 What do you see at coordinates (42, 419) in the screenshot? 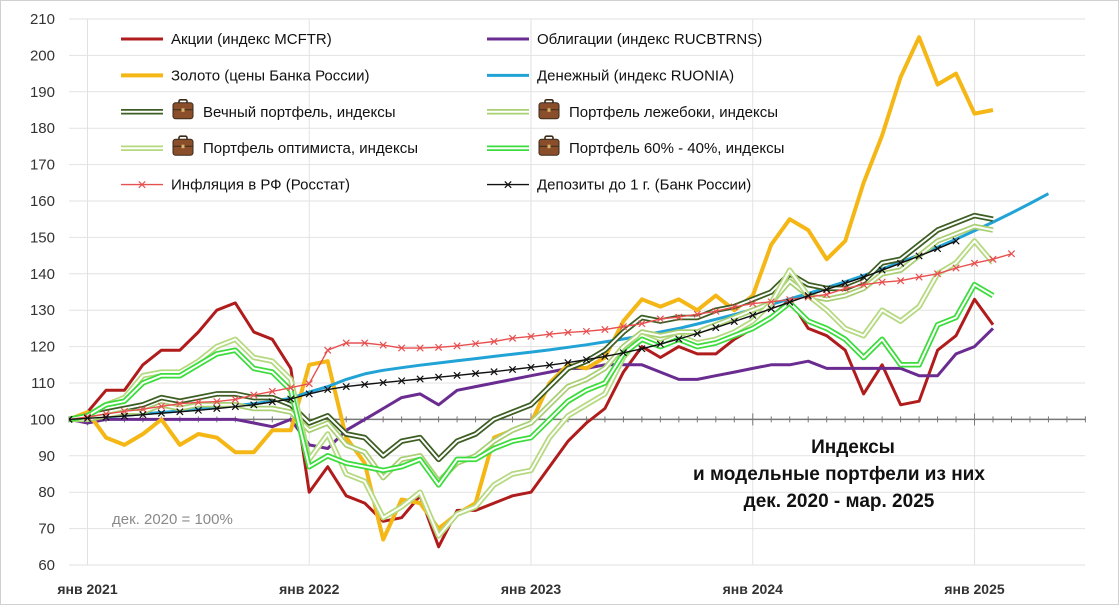
I see `y-tick-label: 100` at bounding box center [42, 419].